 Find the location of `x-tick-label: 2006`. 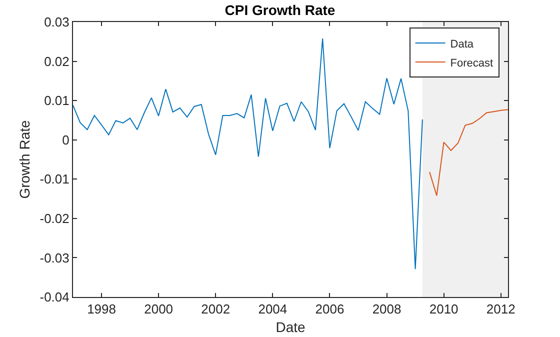

x-tick-label: 2006 is located at coordinates (329, 309).